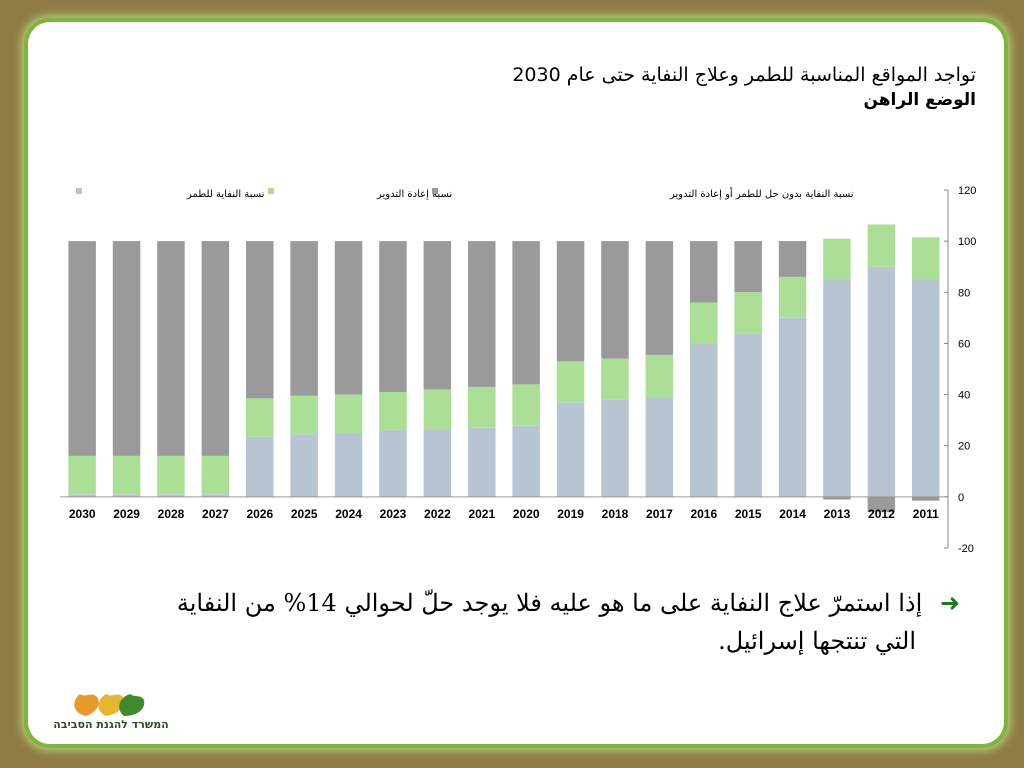 Image resolution: width=1024 pixels, height=768 pixels. Describe the element at coordinates (437, 514) in the screenshot. I see `x-tick-label: 2022` at that location.